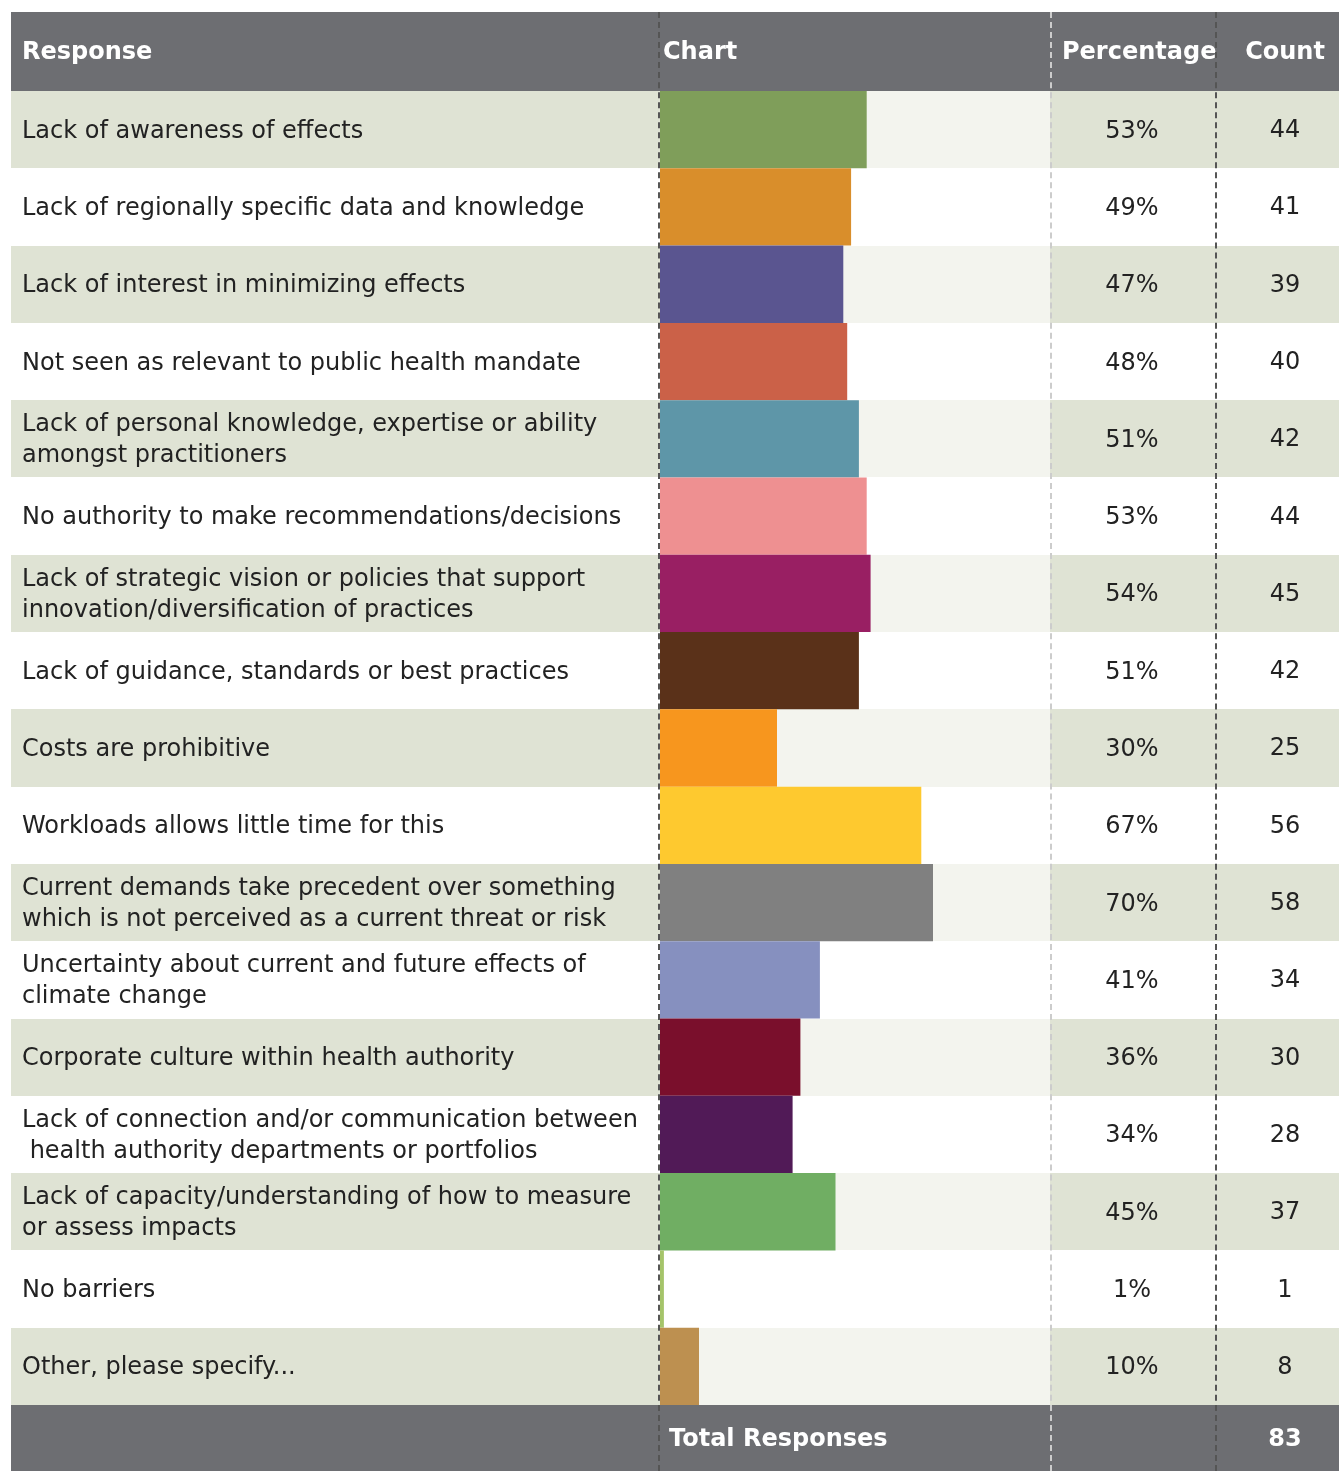 The image size is (1339, 1473). Describe the element at coordinates (1285, 51) in the screenshot. I see `text: Count` at that location.